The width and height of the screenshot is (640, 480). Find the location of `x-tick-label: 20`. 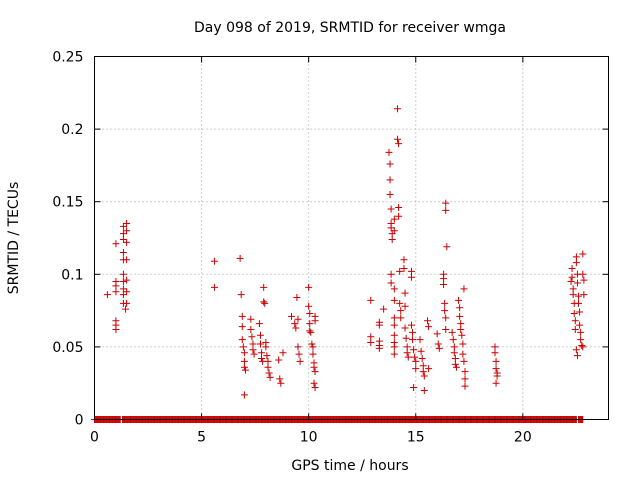

x-tick-label: 20 is located at coordinates (523, 438).